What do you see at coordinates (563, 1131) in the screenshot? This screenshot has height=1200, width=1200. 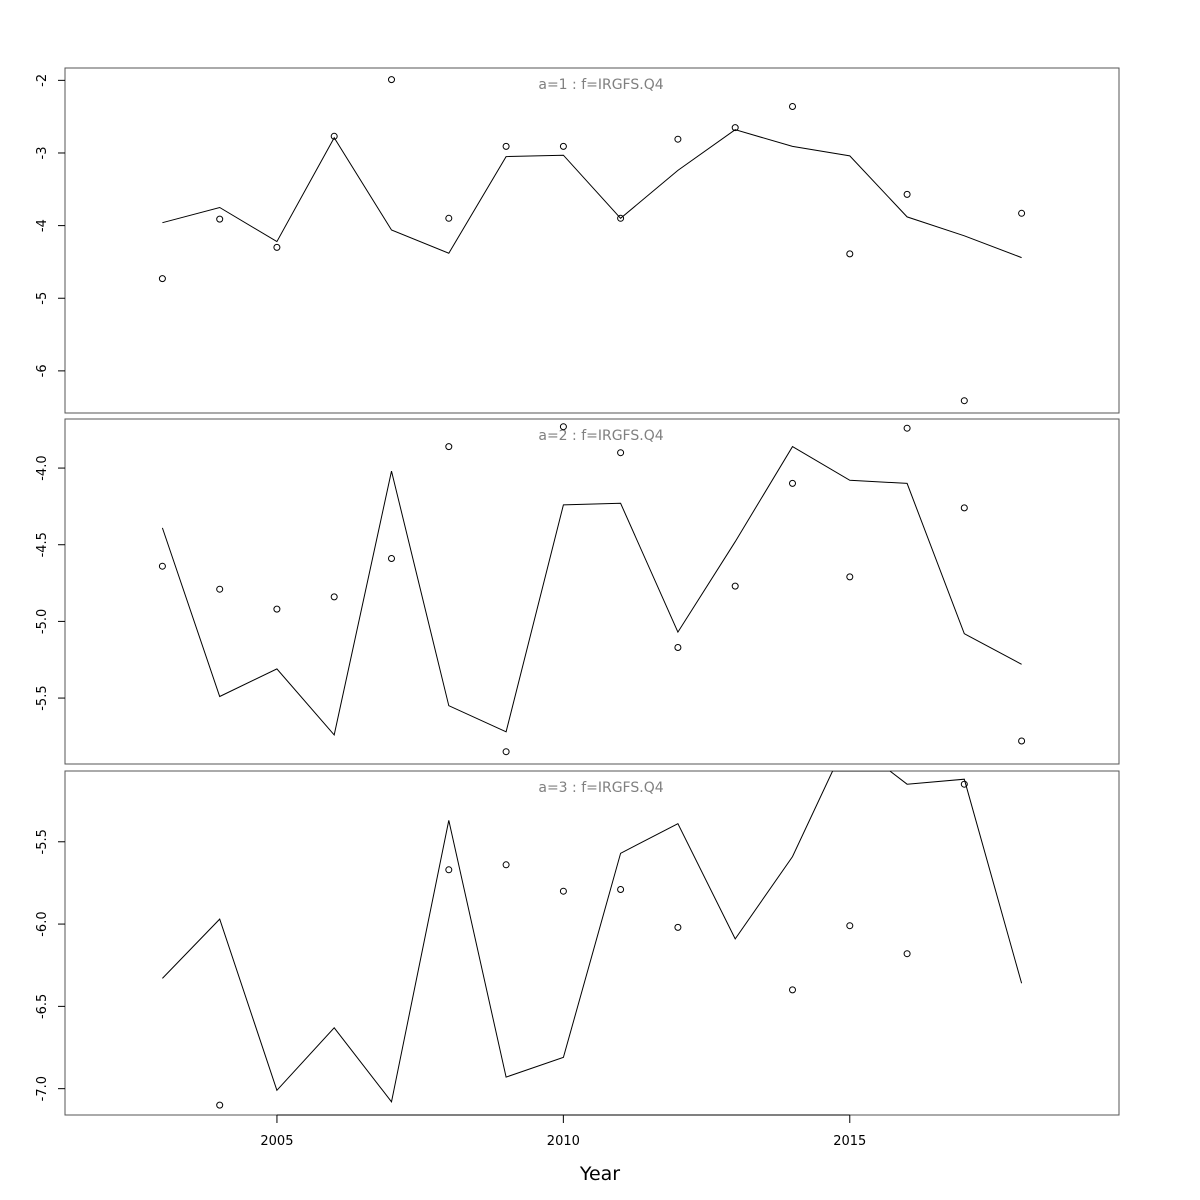 I see `x-axis: 2005 2010 2015` at bounding box center [563, 1131].